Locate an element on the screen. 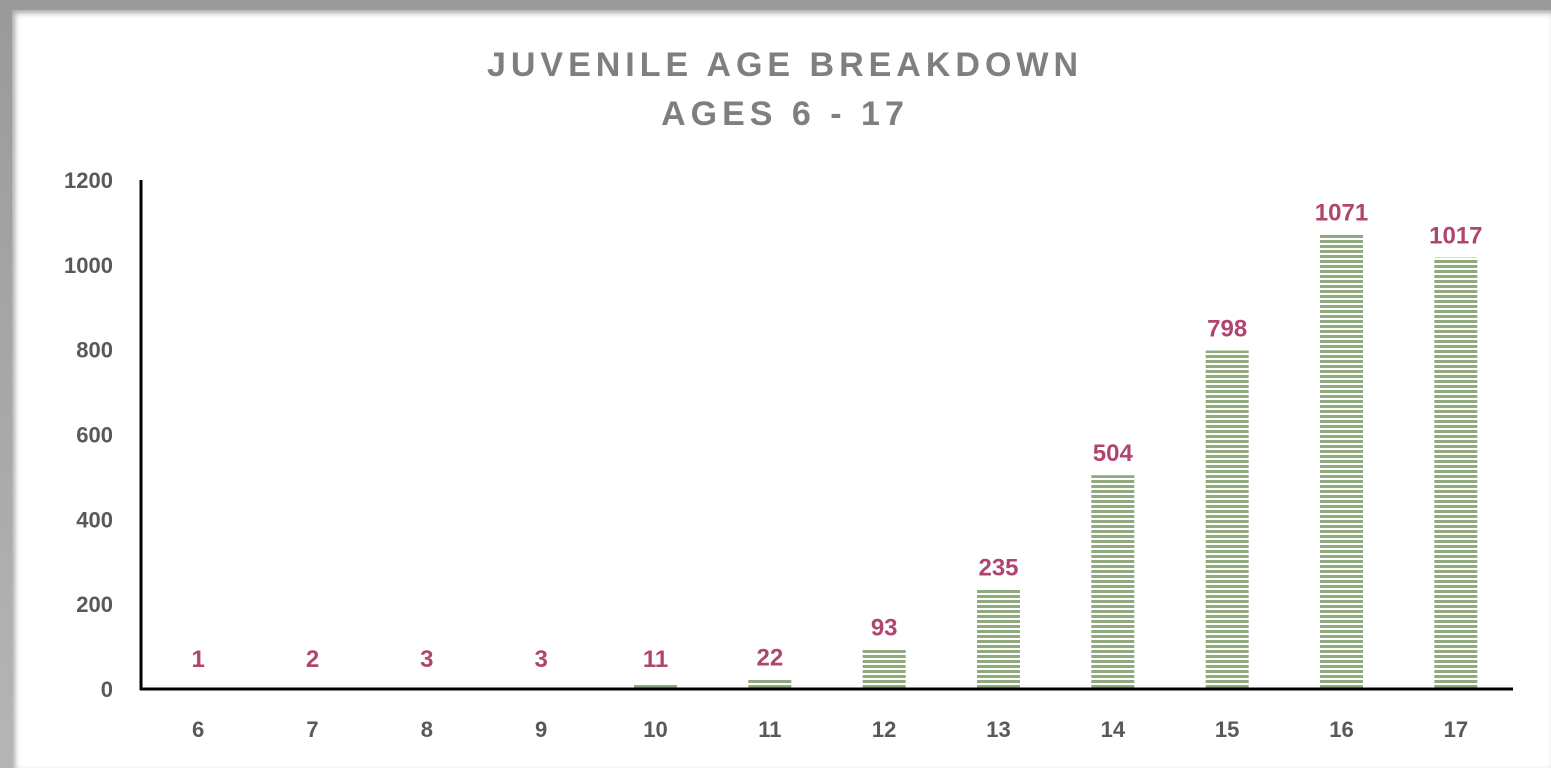  y-tick-200: 200 is located at coordinates (94, 604).